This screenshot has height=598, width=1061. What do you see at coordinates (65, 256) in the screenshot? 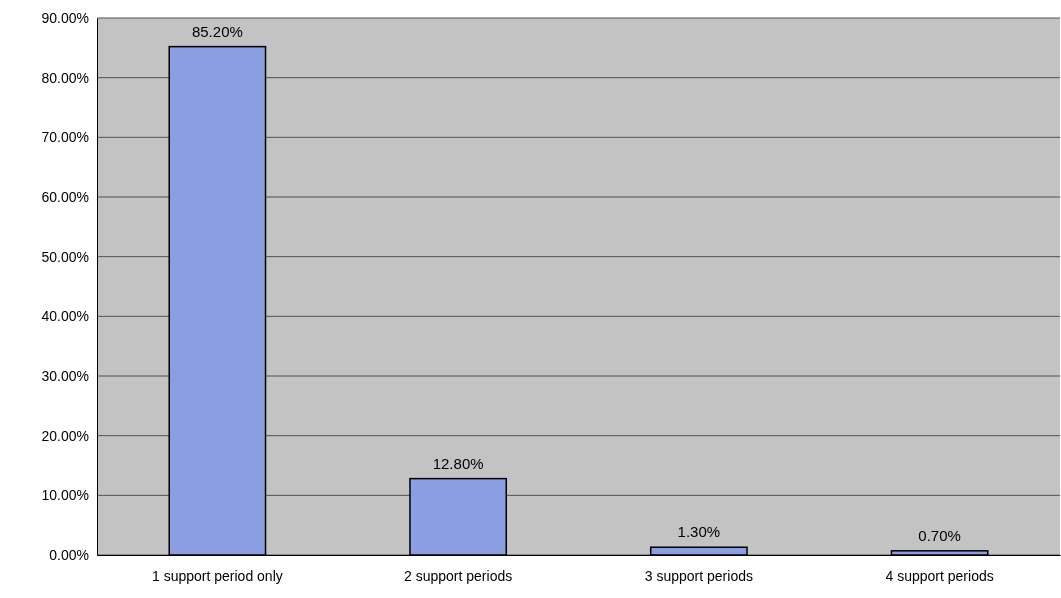
I see `y-tick-label: 50.00%` at bounding box center [65, 256].